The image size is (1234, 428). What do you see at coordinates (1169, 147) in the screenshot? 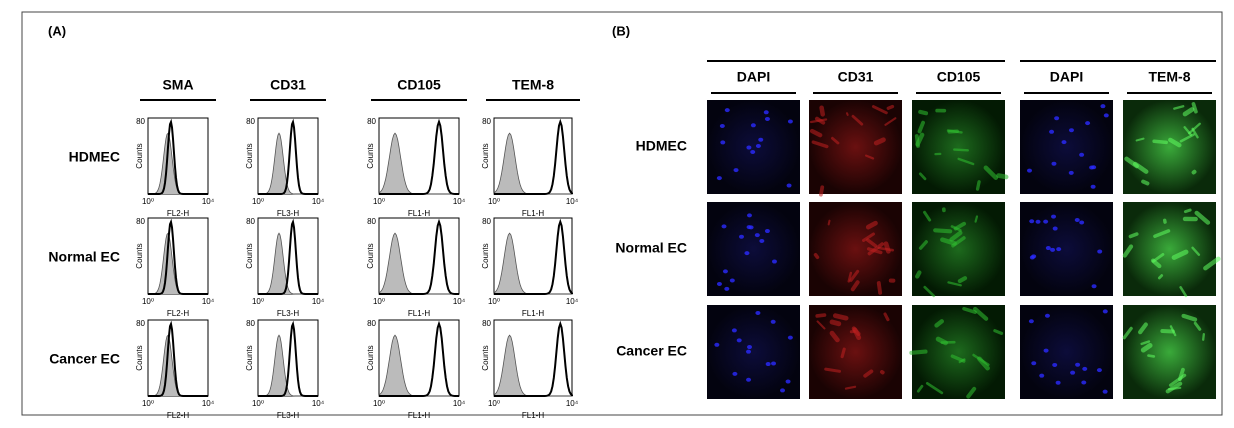
I see `micrograph` at bounding box center [1169, 147].